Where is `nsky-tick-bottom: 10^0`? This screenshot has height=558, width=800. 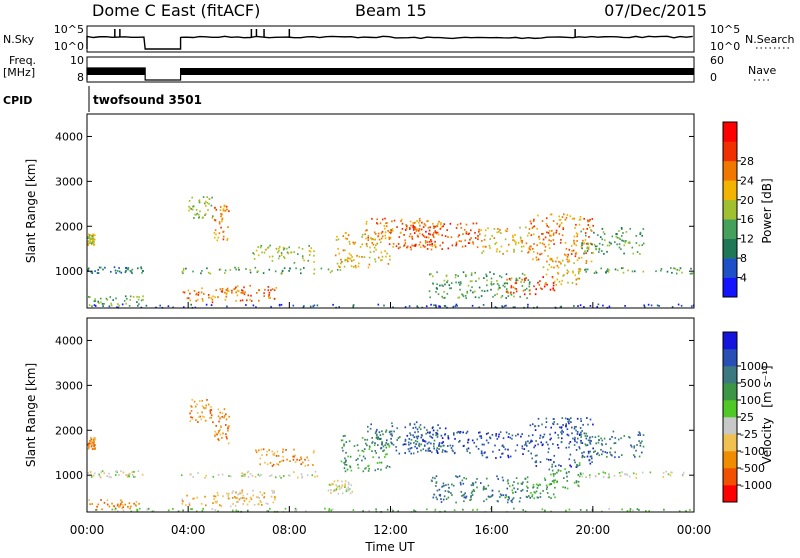 nsky-tick-bottom: 10^0 is located at coordinates (69, 46).